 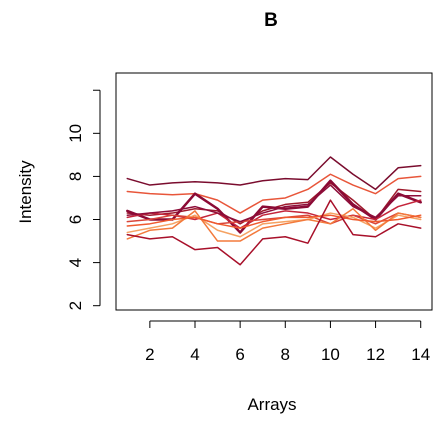 I want to click on x-tick-label: 8, so click(x=285, y=354).